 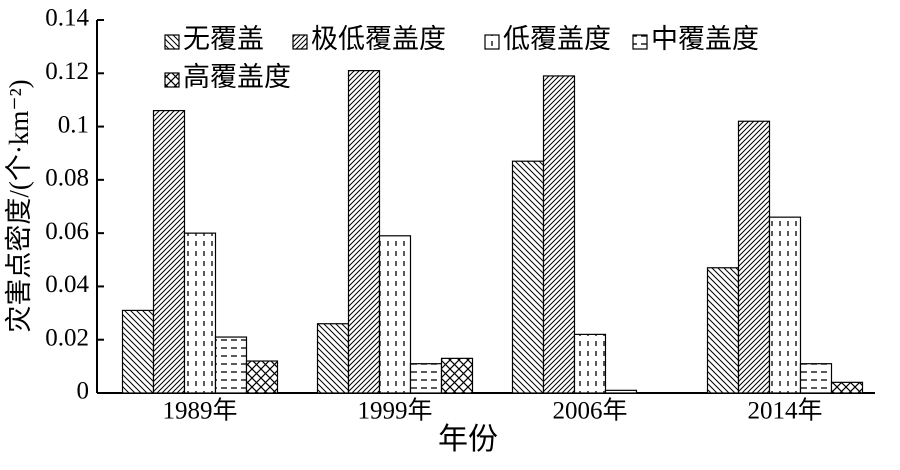 I want to click on y-axis-title: 灾害点密度/(个·km⁻²), so click(x=19, y=205).